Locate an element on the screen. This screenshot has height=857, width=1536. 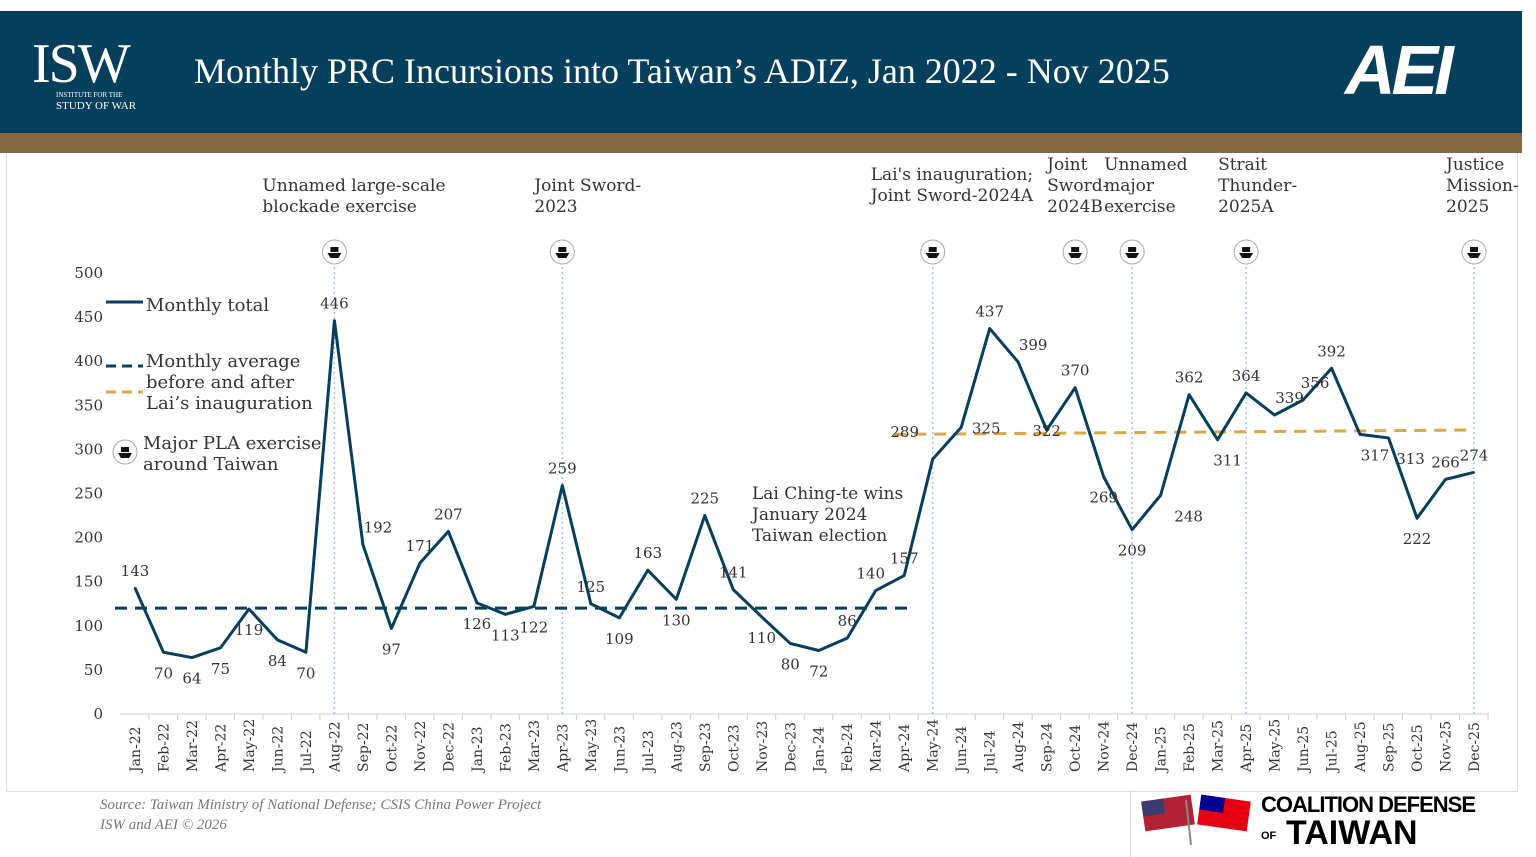
data-label: 325 is located at coordinates (986, 428).